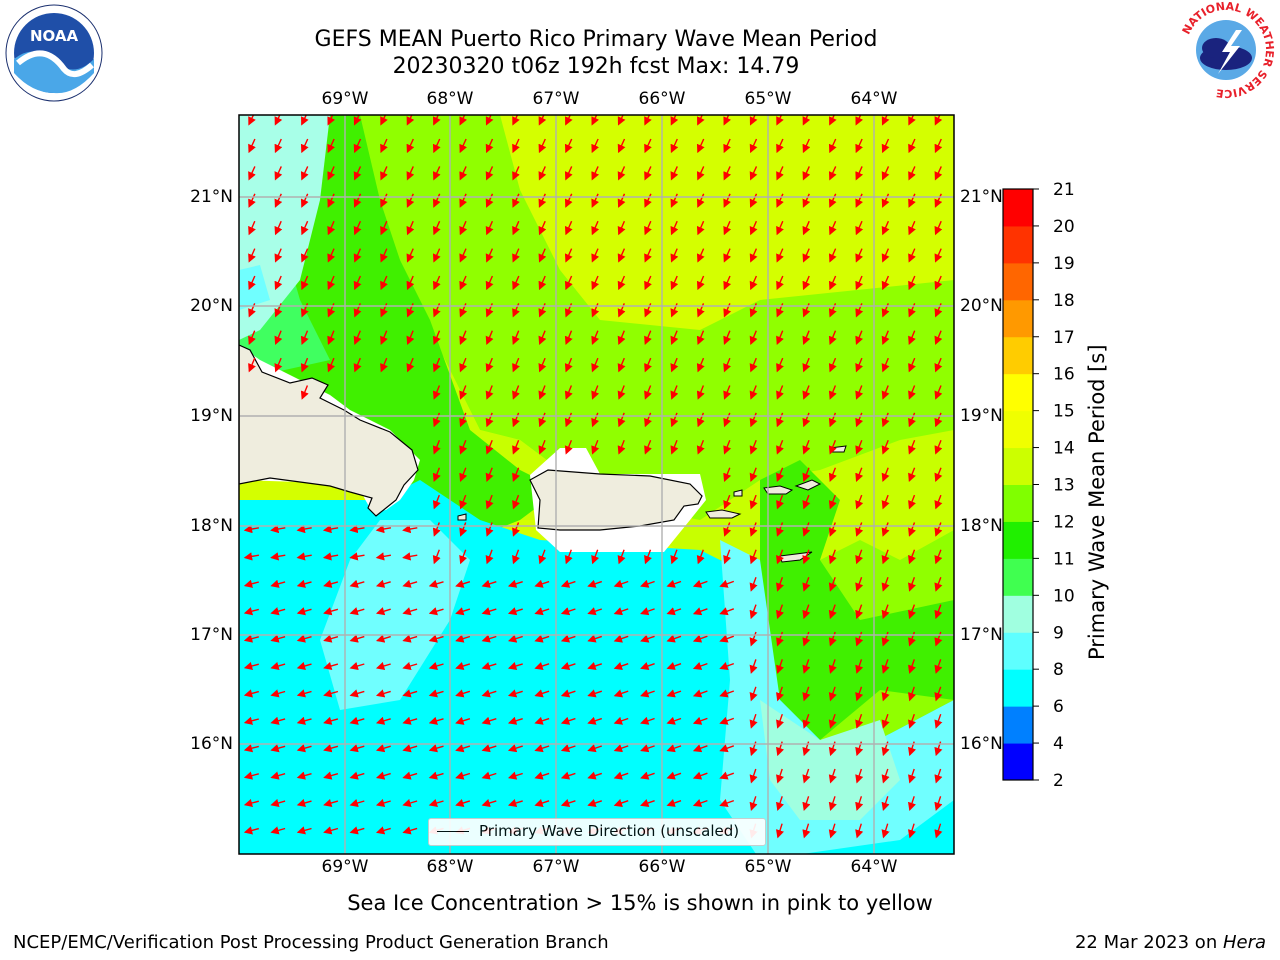  What do you see at coordinates (981, 744) in the screenshot?
I see `lat-label-right: 16°N` at bounding box center [981, 744].